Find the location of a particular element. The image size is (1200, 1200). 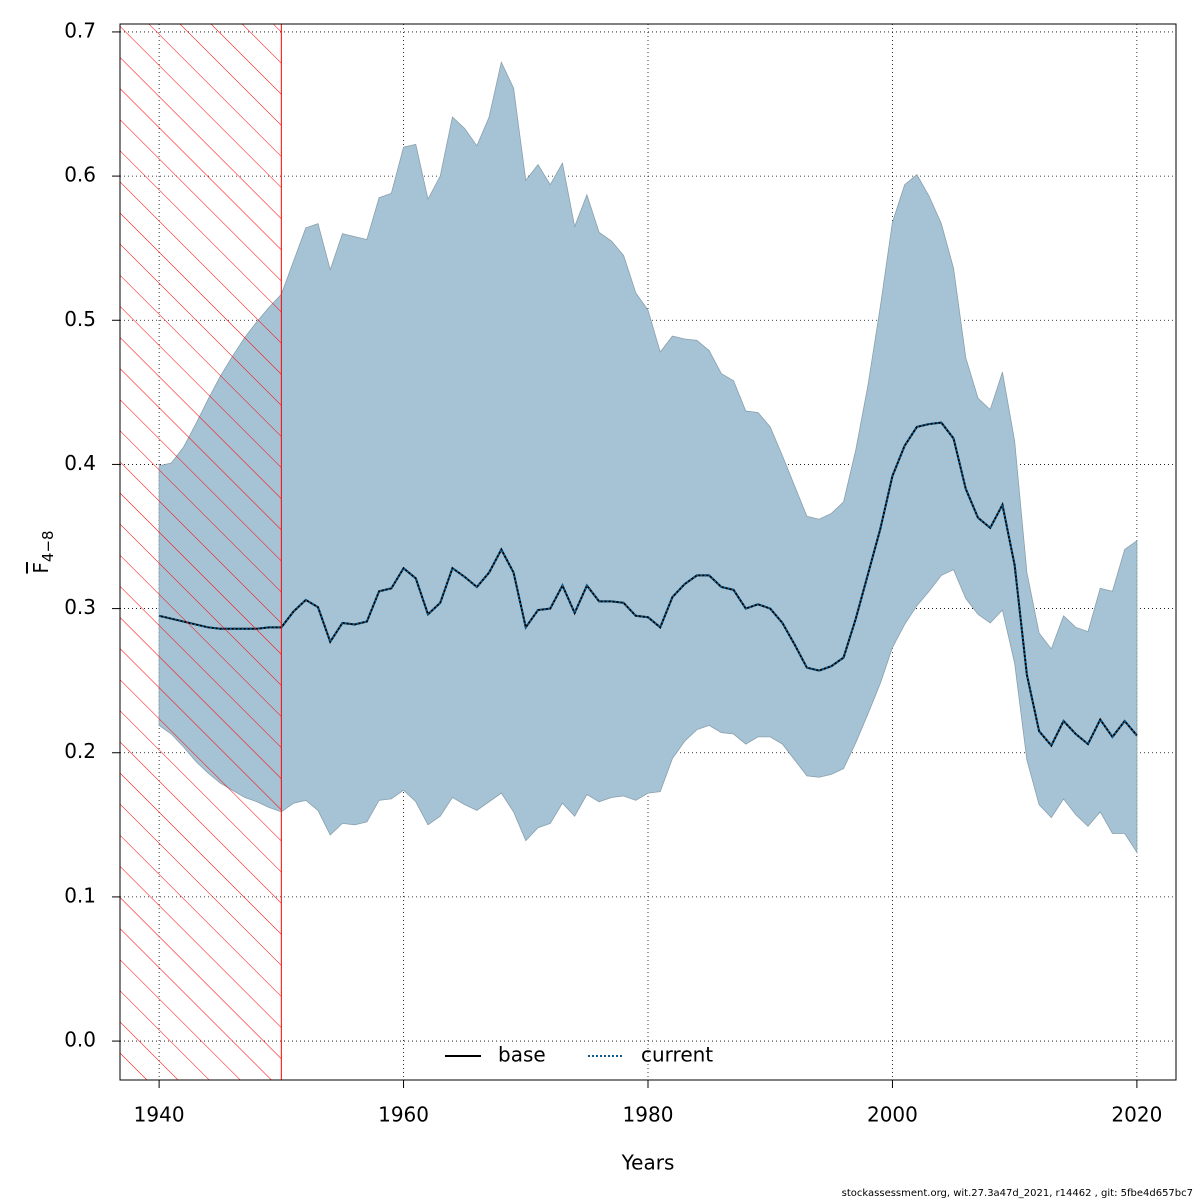

y-axis-label: F4−8 is located at coordinates (43, 551).